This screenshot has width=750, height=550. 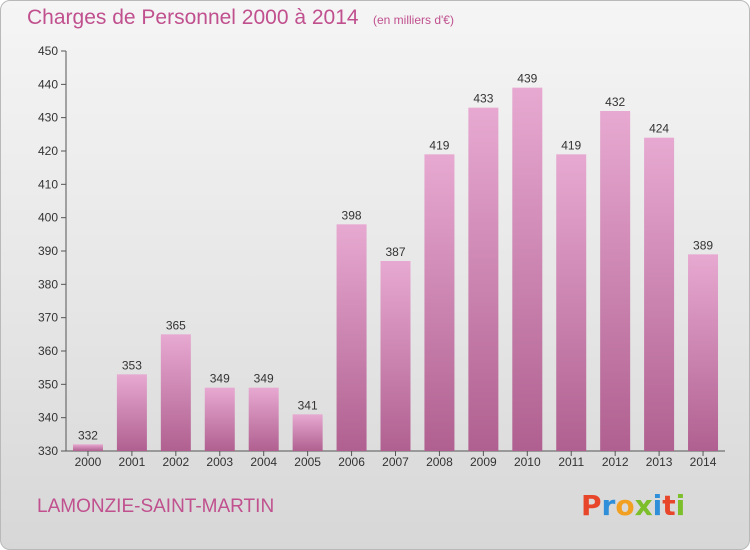 I want to click on y-tick-label: 370, so click(x=48, y=318).